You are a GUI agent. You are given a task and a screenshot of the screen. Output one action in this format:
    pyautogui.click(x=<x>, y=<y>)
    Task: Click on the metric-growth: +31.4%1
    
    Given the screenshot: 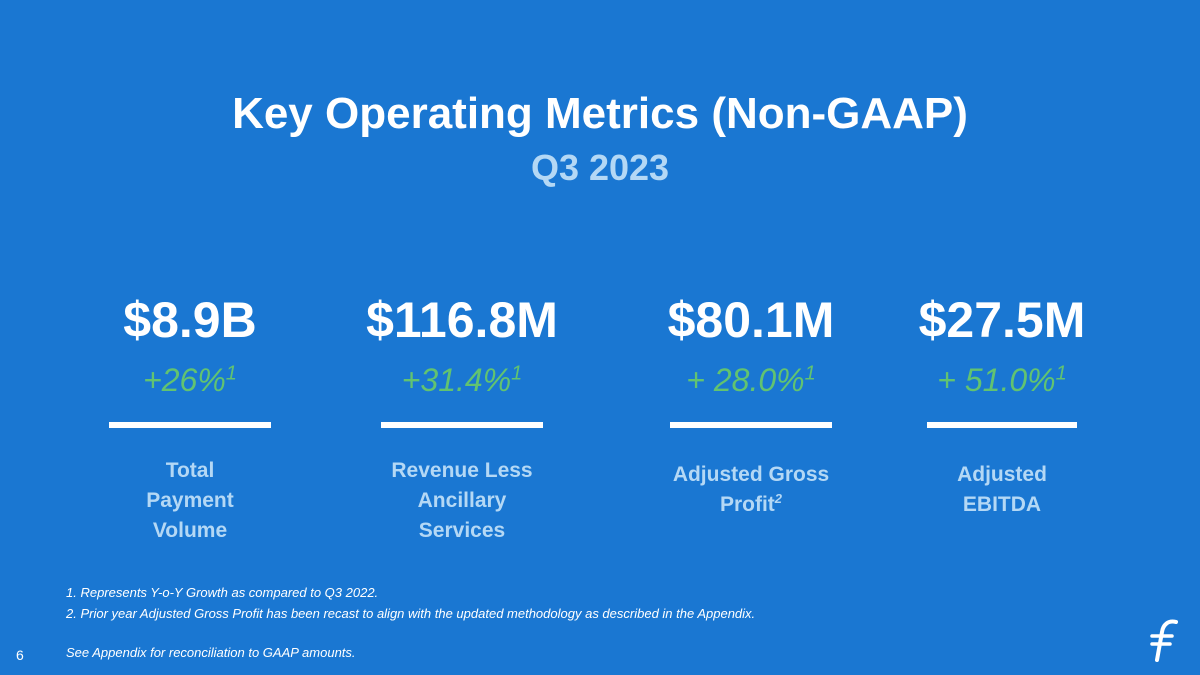 What is the action you would take?
    pyautogui.click(x=462, y=380)
    